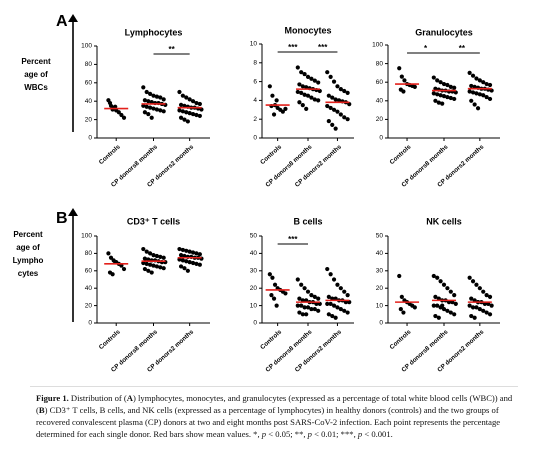 The width and height of the screenshot is (546, 459). I want to click on y-tick-label: 40, so click(89, 101).